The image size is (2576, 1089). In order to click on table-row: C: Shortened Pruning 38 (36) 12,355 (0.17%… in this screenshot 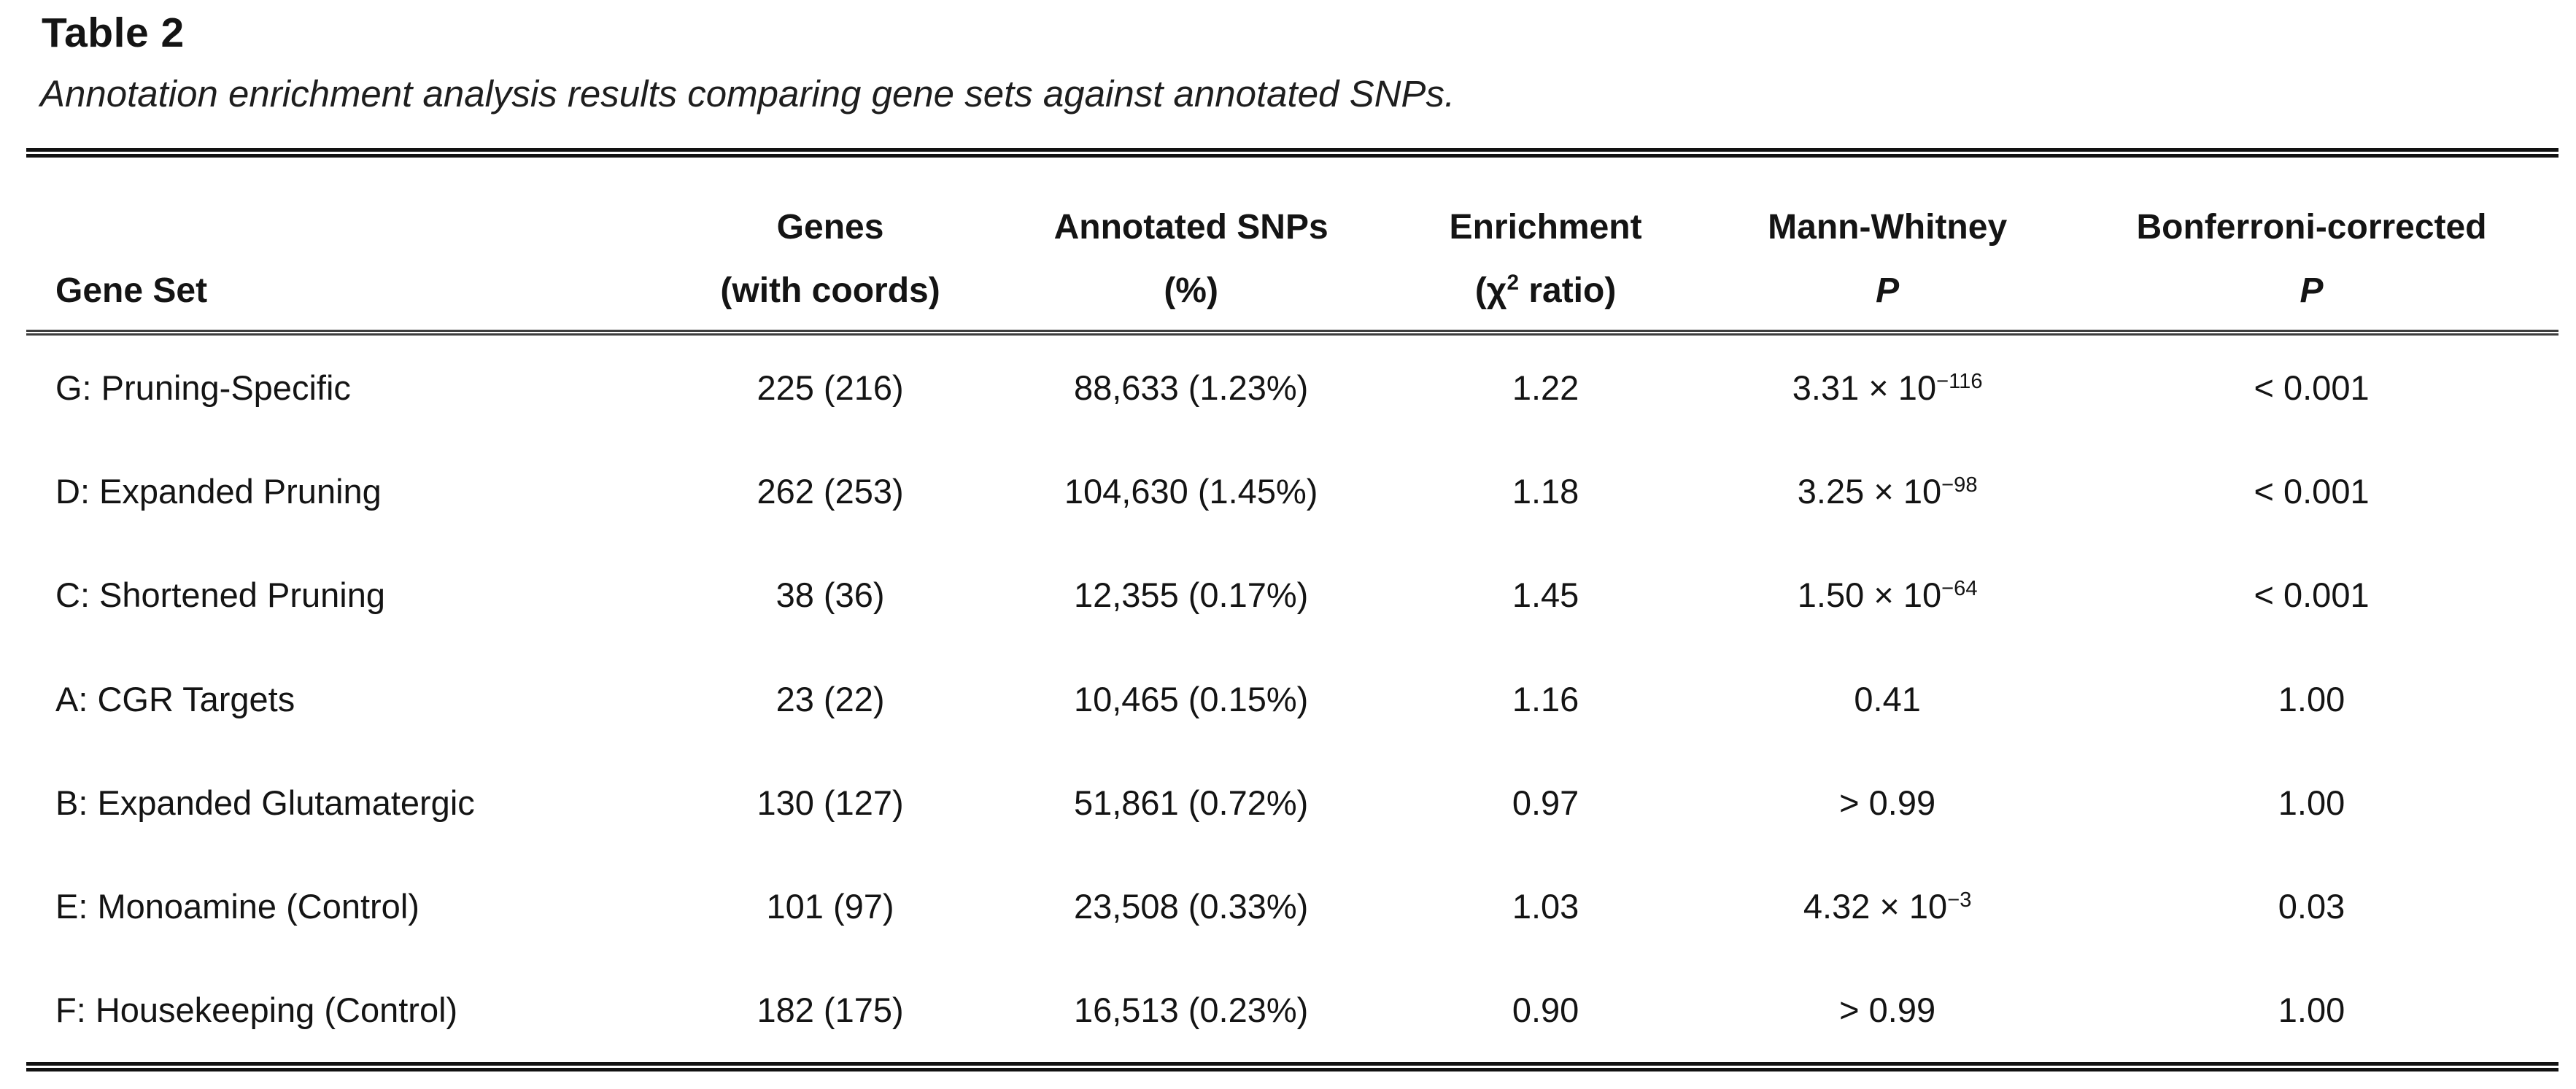, I will do `click(1292, 595)`.